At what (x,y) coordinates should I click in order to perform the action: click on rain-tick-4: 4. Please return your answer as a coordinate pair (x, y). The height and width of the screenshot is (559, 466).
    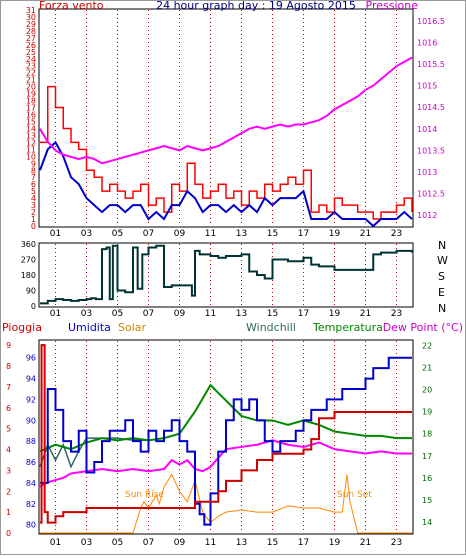
    Looking at the image, I should click on (8, 450).